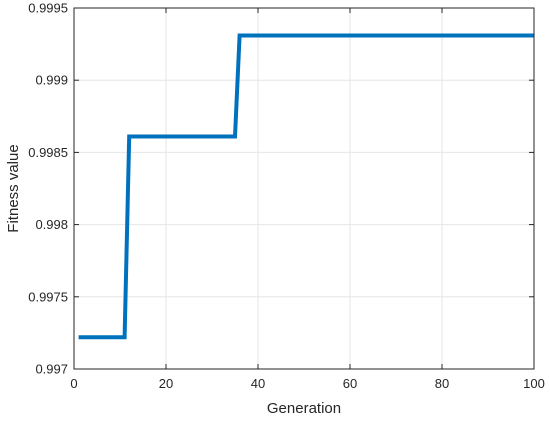 The width and height of the screenshot is (550, 425). I want to click on y-tick-label: 0.9995, so click(48, 8).